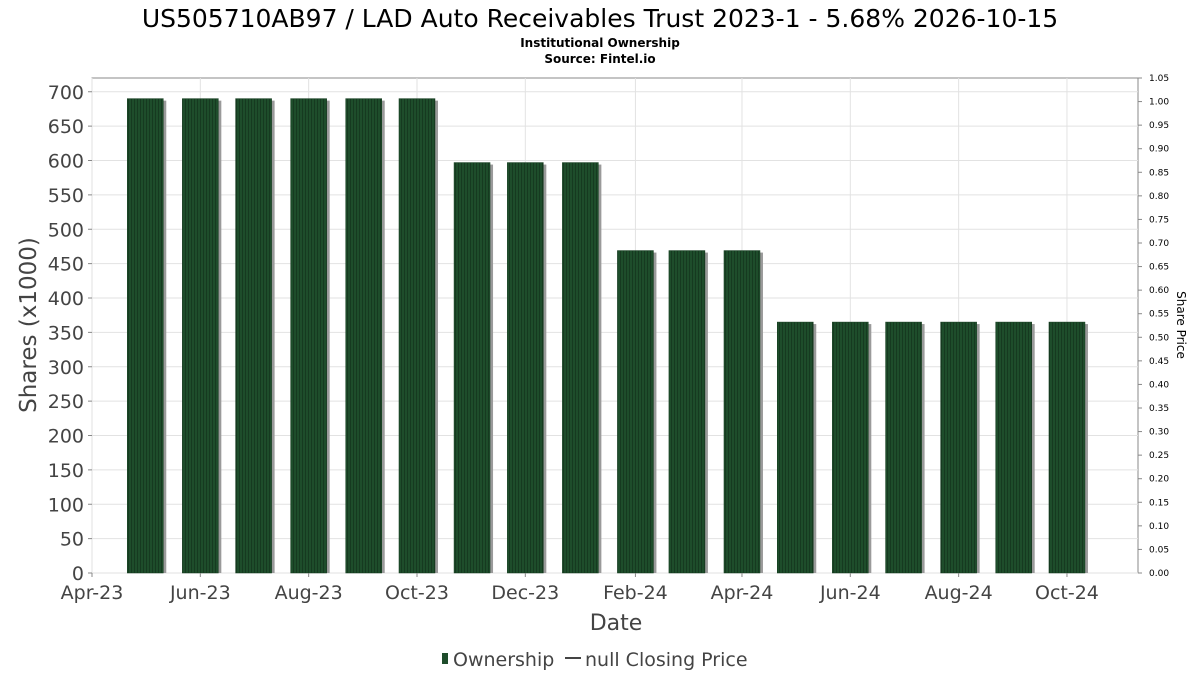 The image size is (1200, 675). I want to click on y-tick-label: 550, so click(66, 196).